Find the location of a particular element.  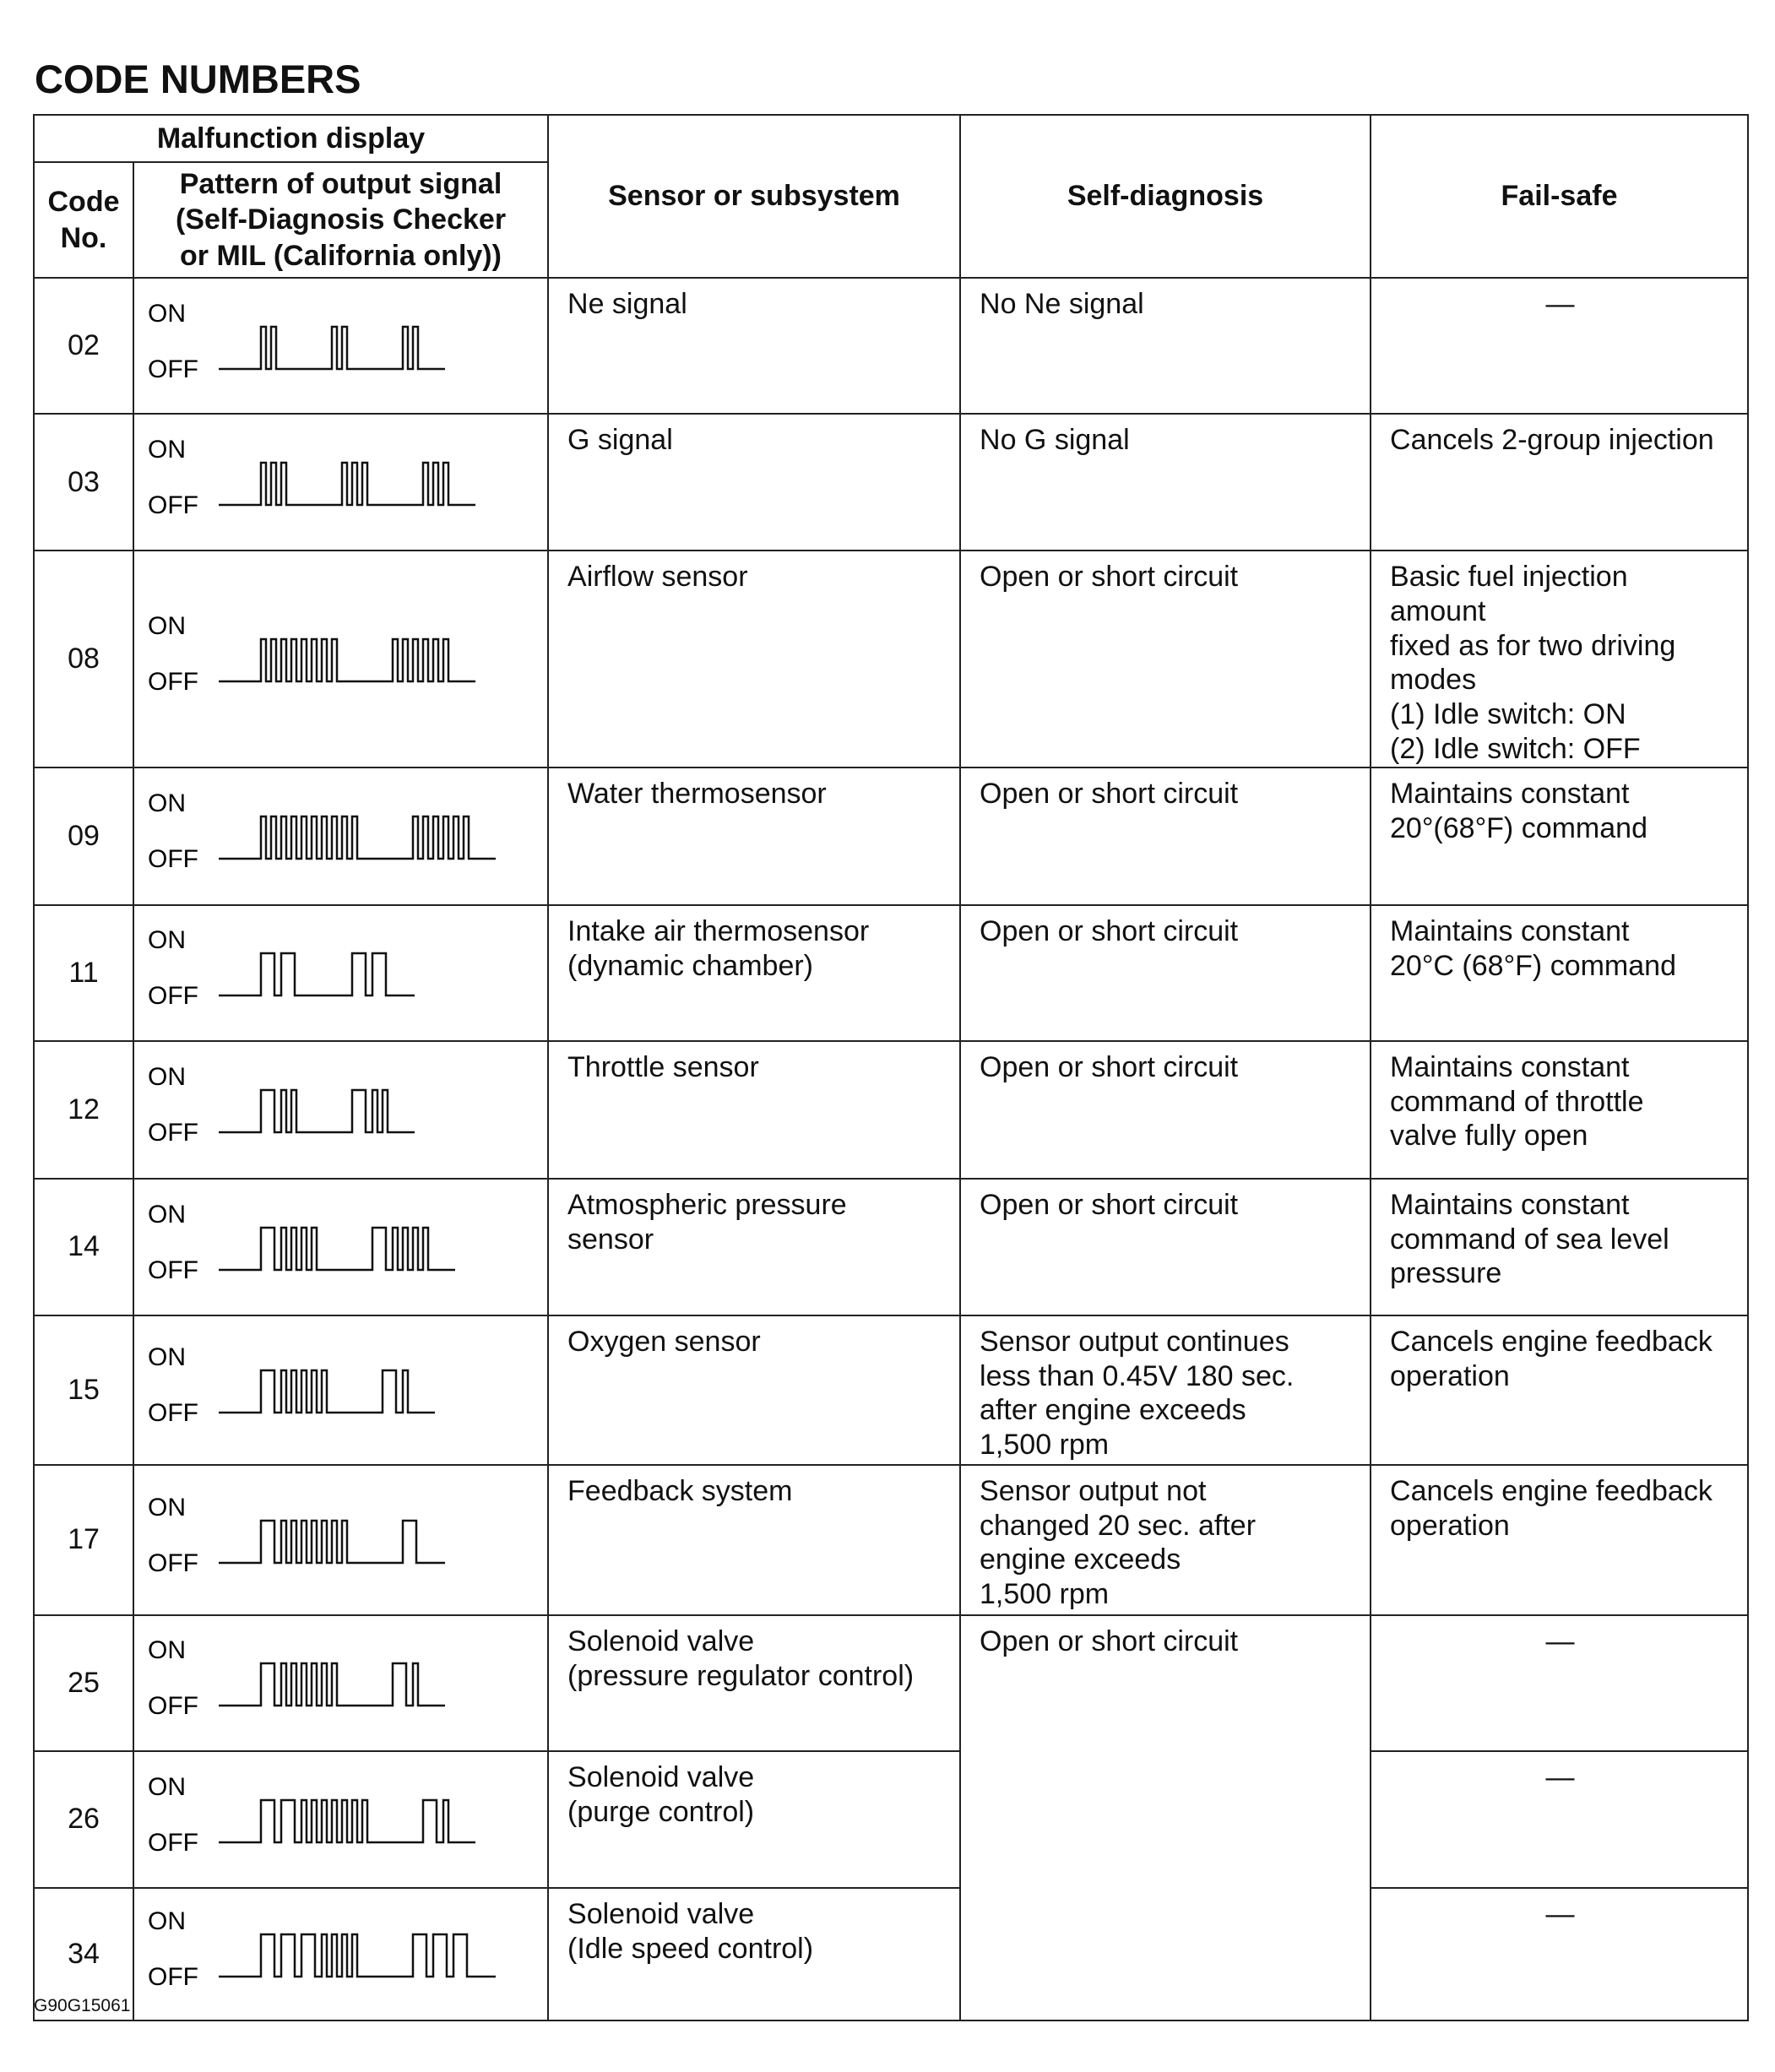

code-cell: 09 is located at coordinates (83, 836).